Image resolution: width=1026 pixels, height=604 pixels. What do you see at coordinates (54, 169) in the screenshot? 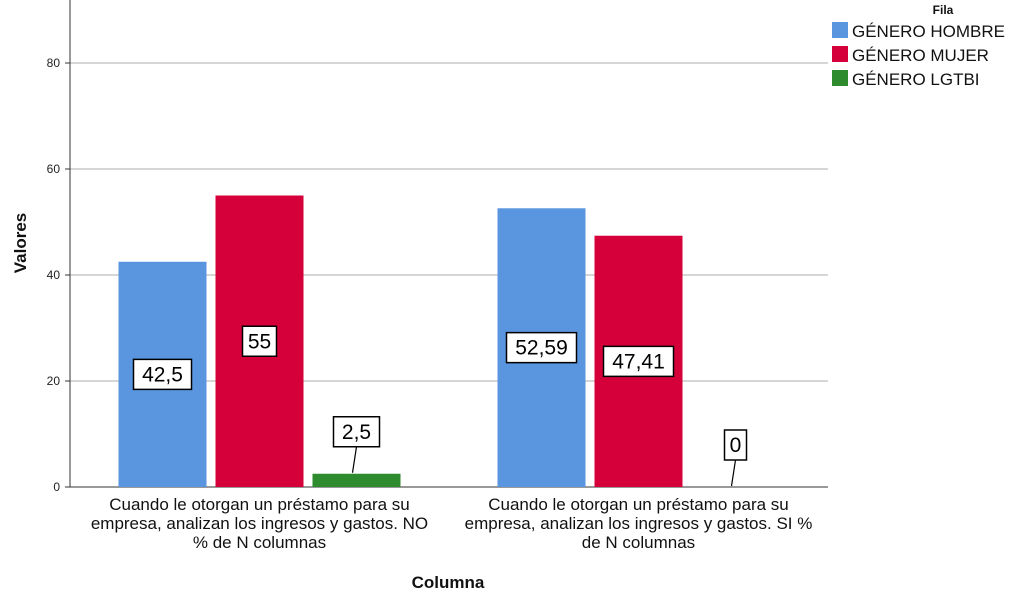
I see `y-tick-label: 60` at bounding box center [54, 169].